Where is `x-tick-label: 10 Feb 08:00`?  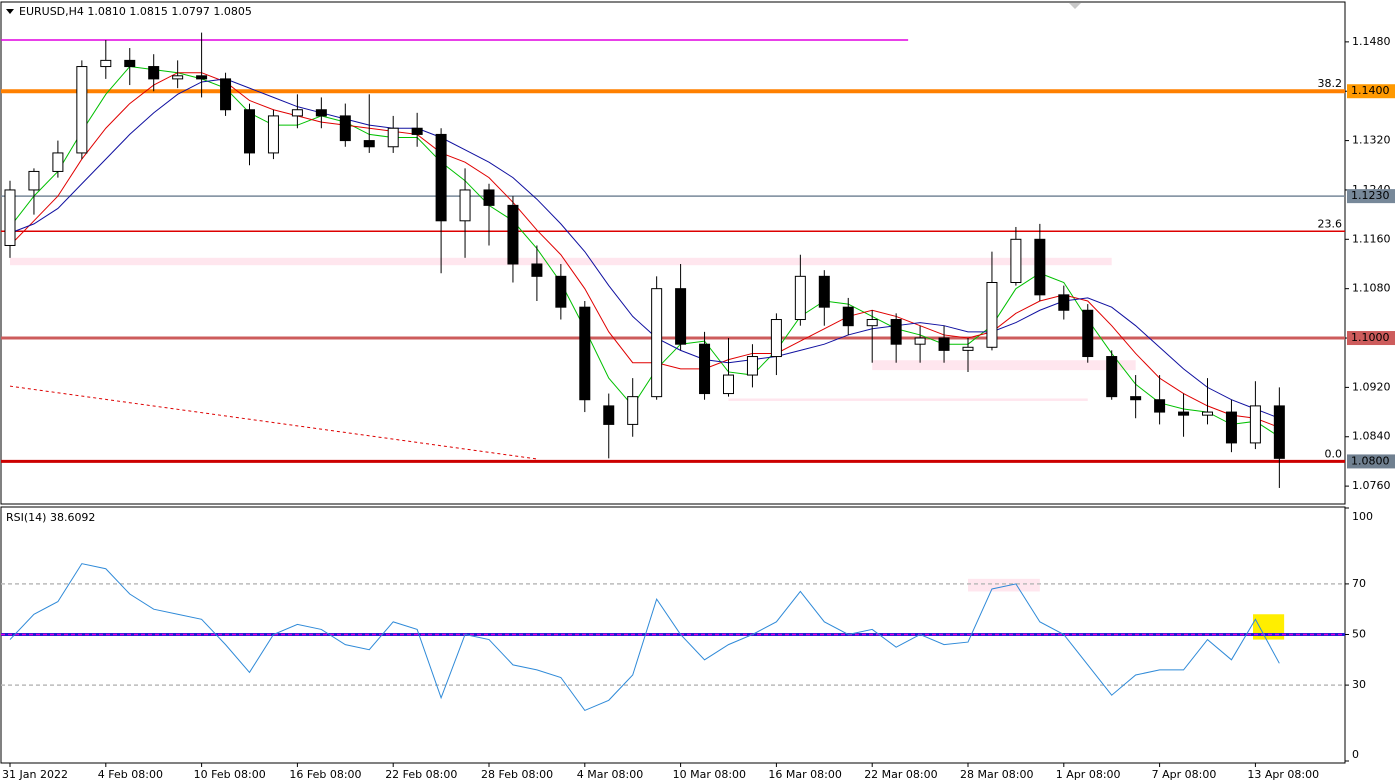
x-tick-label: 10 Feb 08:00 is located at coordinates (230, 774).